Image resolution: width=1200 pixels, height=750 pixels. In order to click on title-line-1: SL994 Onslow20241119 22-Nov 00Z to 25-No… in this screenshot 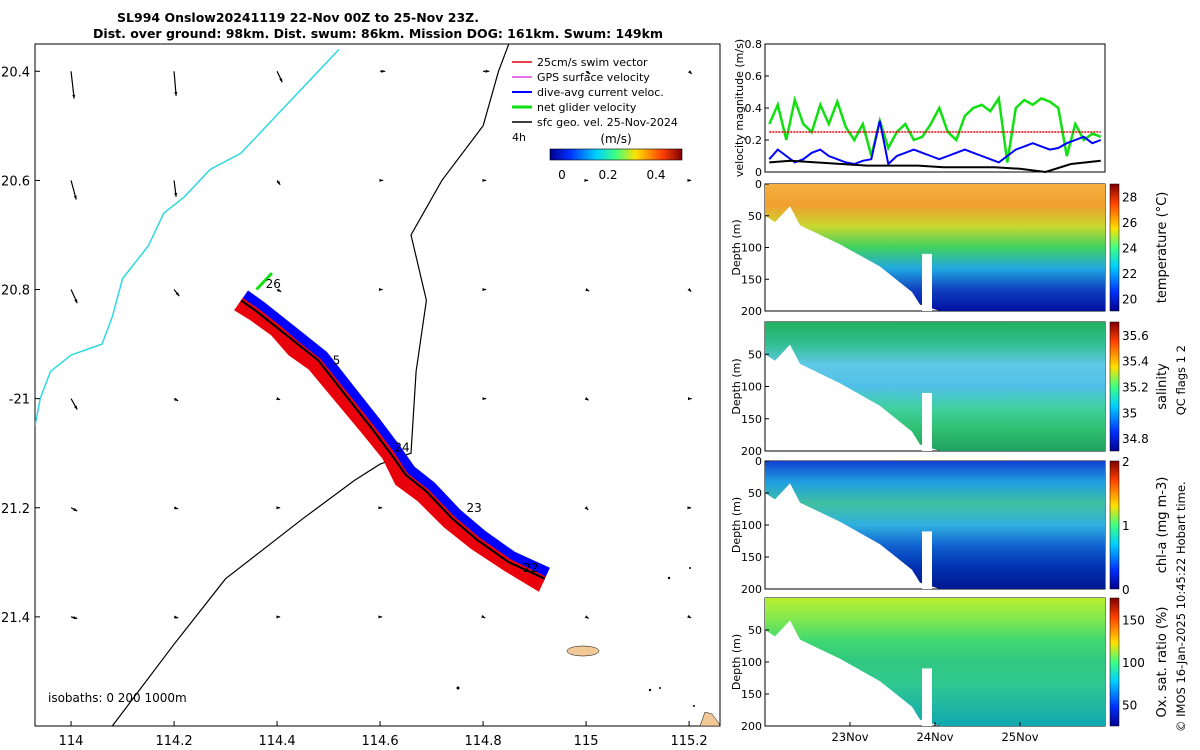, I will do `click(298, 17)`.